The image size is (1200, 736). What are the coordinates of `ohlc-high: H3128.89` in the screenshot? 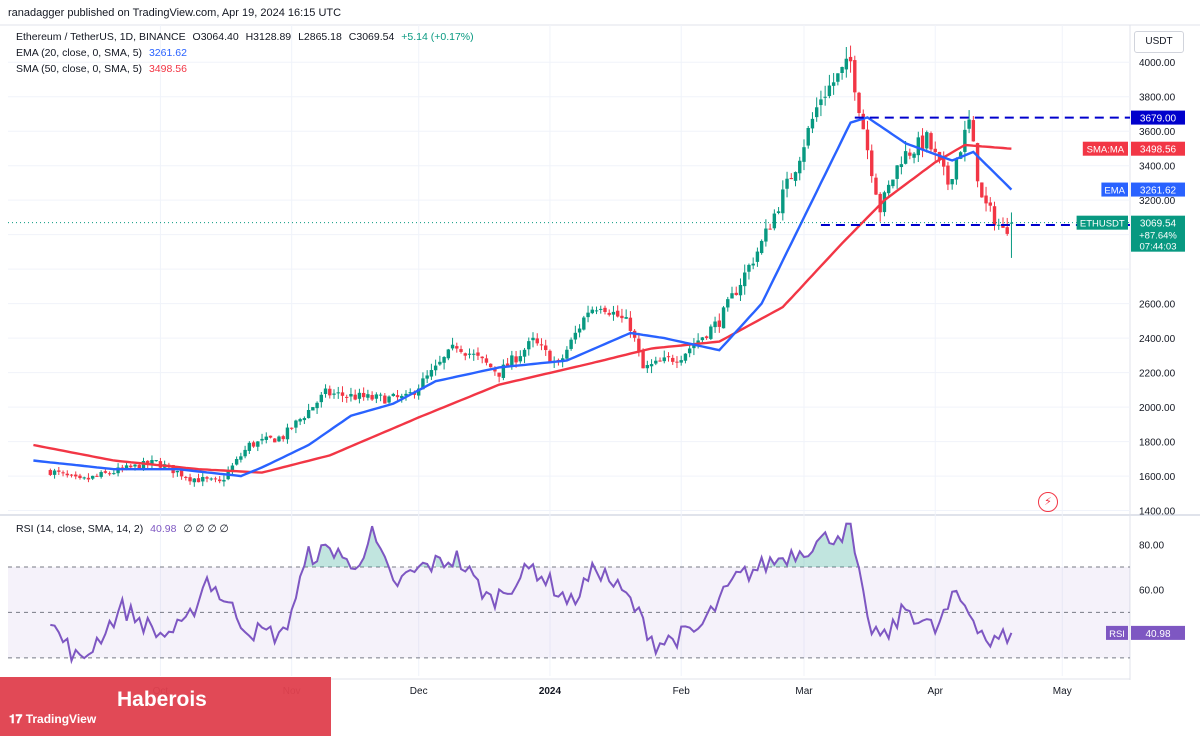 It's located at (268, 37).